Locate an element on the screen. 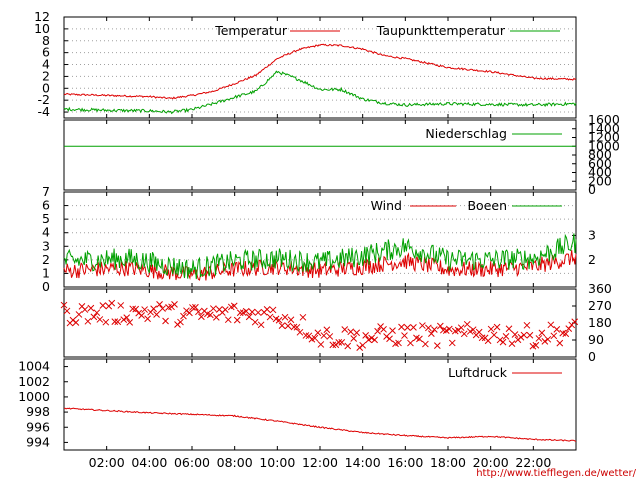 This screenshot has height=480, width=640. y-tick-label: 1000 is located at coordinates (34, 396).